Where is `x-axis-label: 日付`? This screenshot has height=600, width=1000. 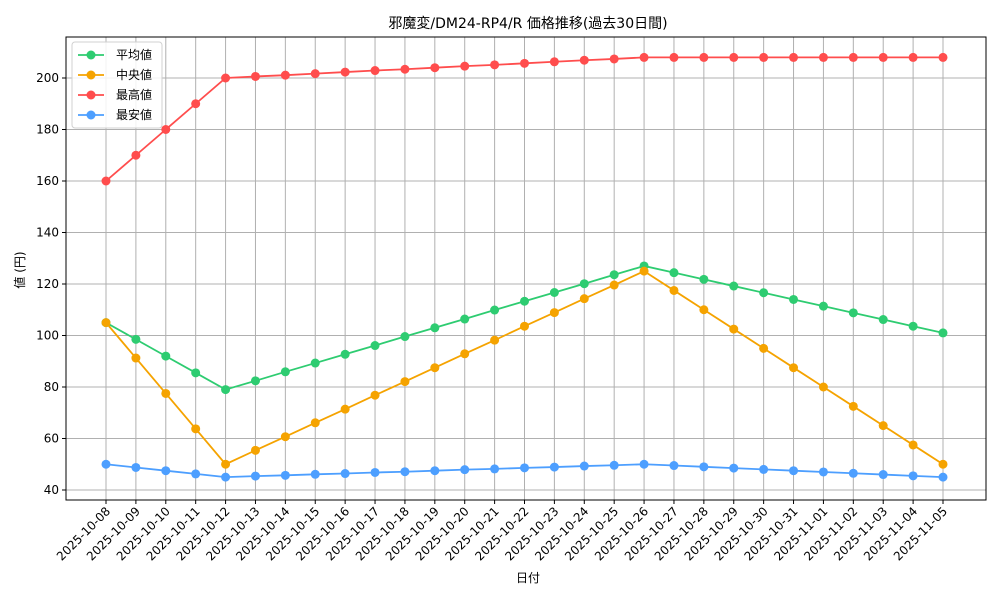
x-axis-label: 日付 is located at coordinates (528, 578).